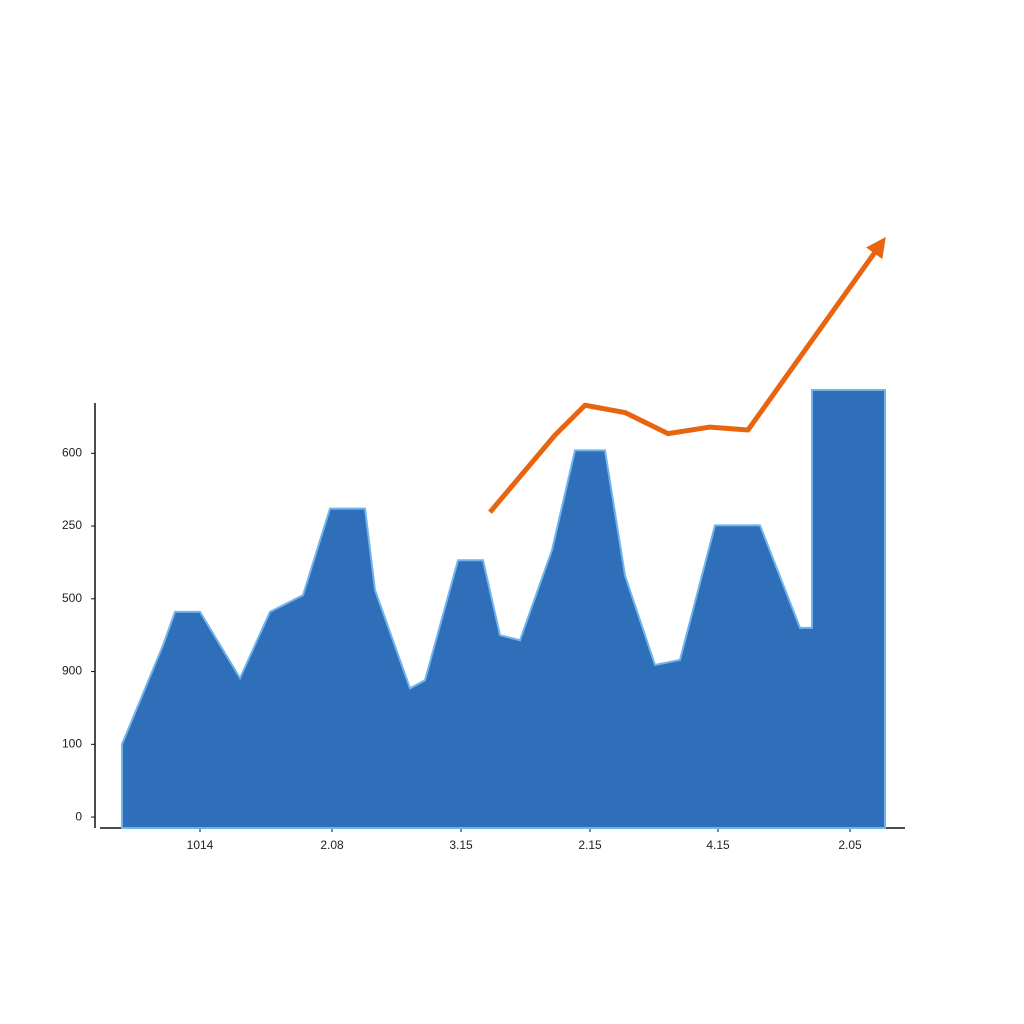  What do you see at coordinates (72, 525) in the screenshot?
I see `y-tick-label: 250` at bounding box center [72, 525].